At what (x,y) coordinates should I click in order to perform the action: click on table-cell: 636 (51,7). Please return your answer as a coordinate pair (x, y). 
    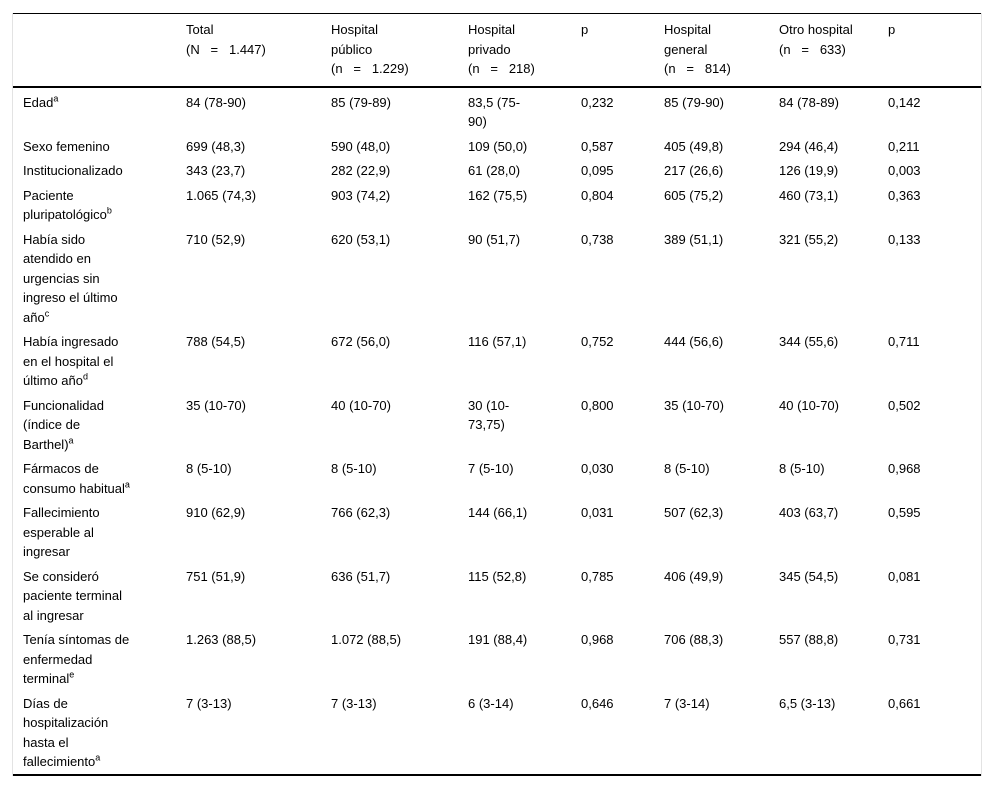
    Looking at the image, I should click on (361, 576).